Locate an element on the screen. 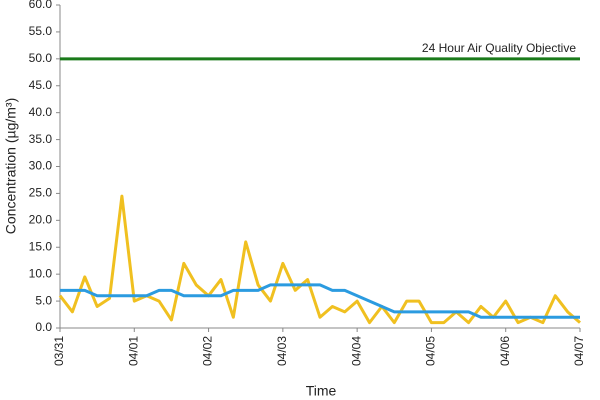 This screenshot has width=600, height=400. y-tick-label: 50.0 is located at coordinates (41, 58).